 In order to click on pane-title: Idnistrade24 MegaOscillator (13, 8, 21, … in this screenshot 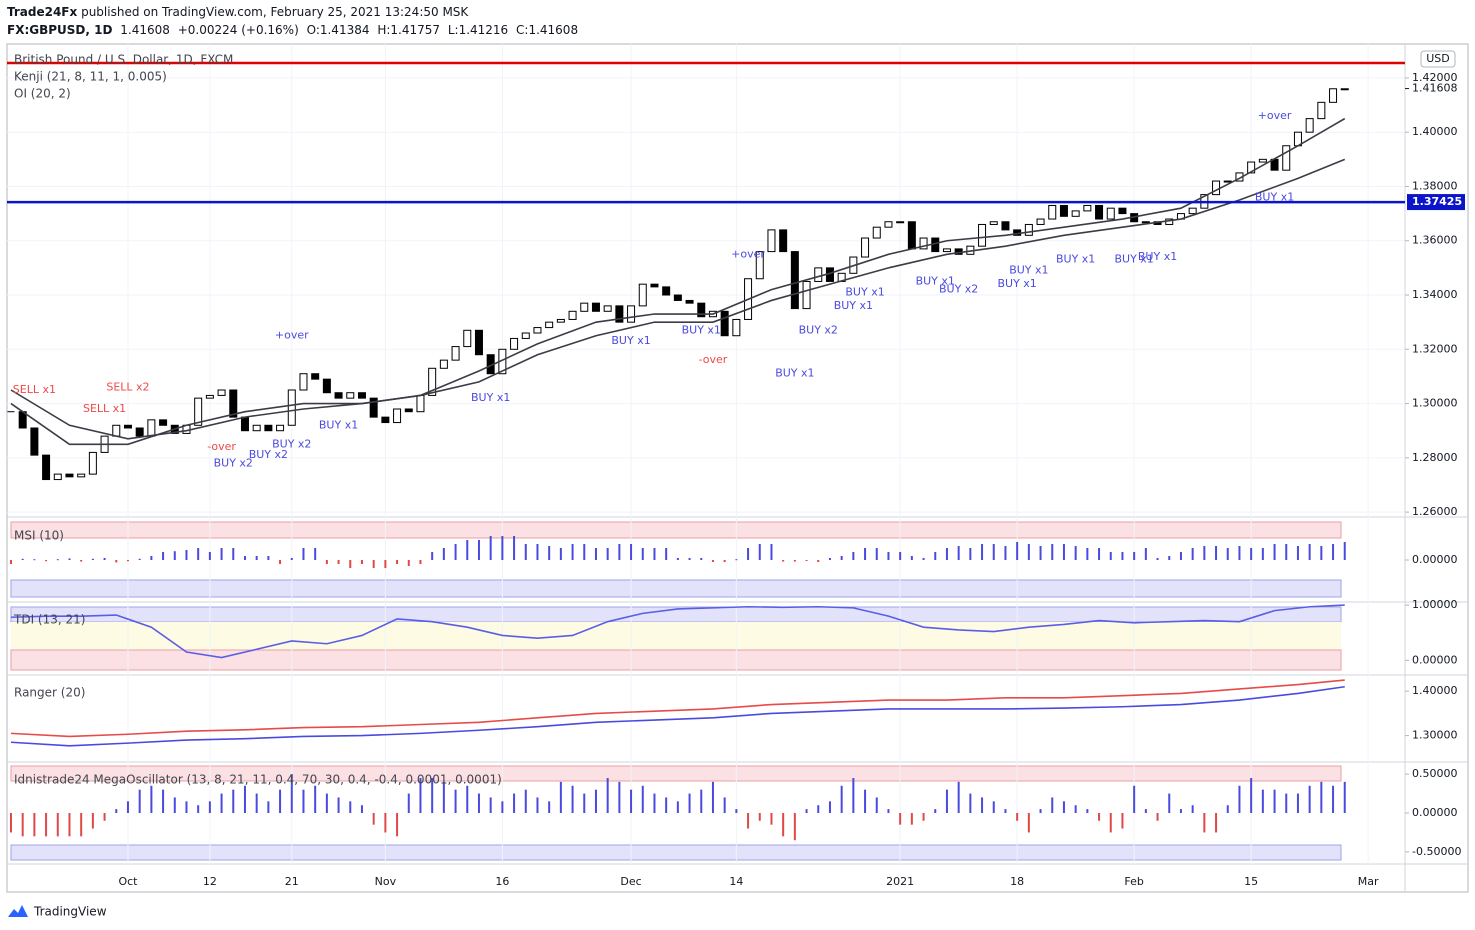, I will do `click(258, 780)`.